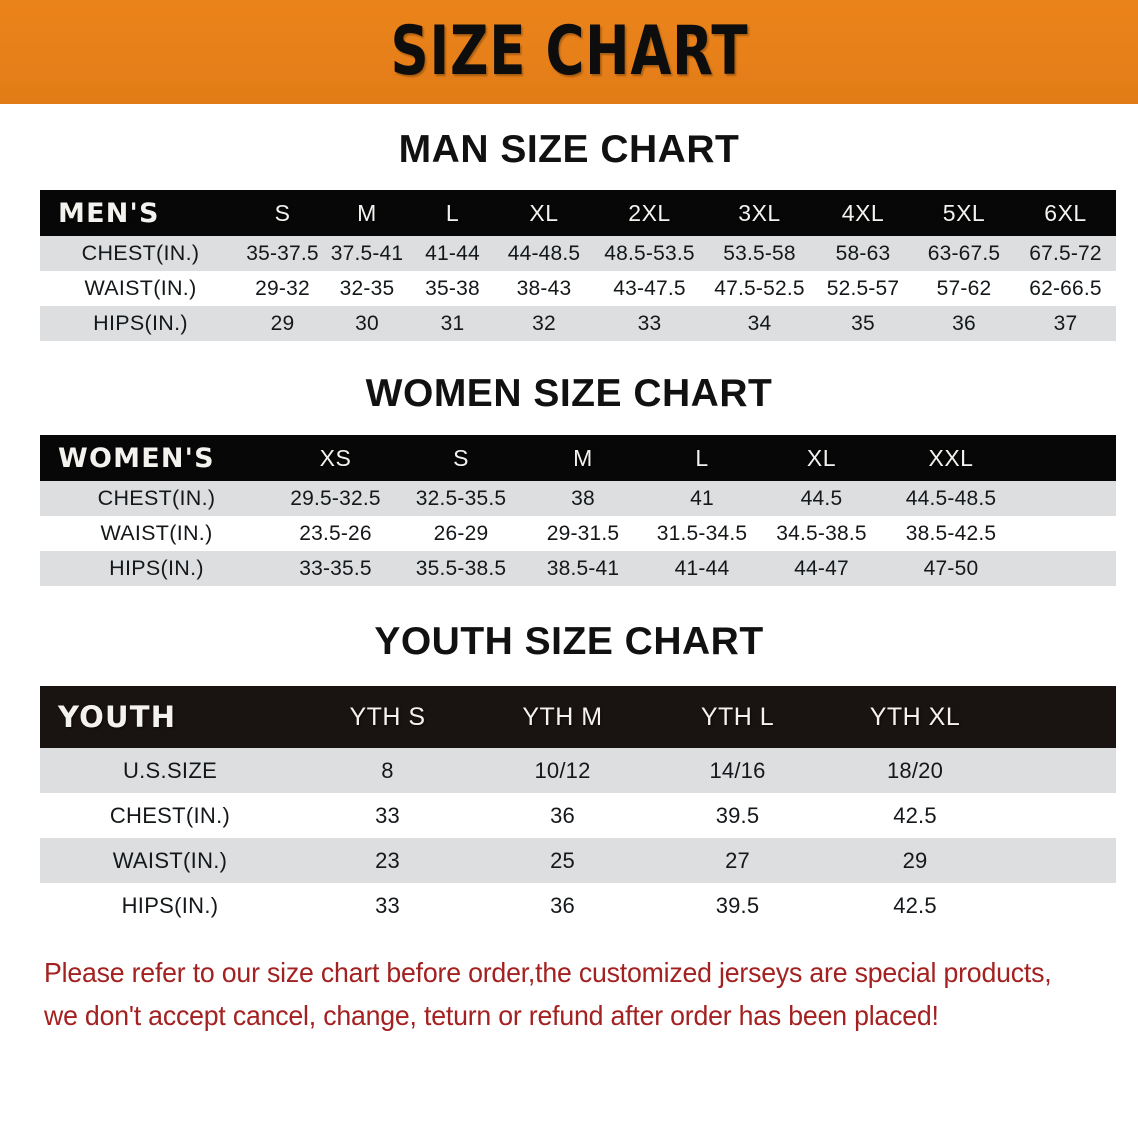 This screenshot has width=1138, height=1132. What do you see at coordinates (387, 905) in the screenshot?
I see `youth-cell-3-0: 33` at bounding box center [387, 905].